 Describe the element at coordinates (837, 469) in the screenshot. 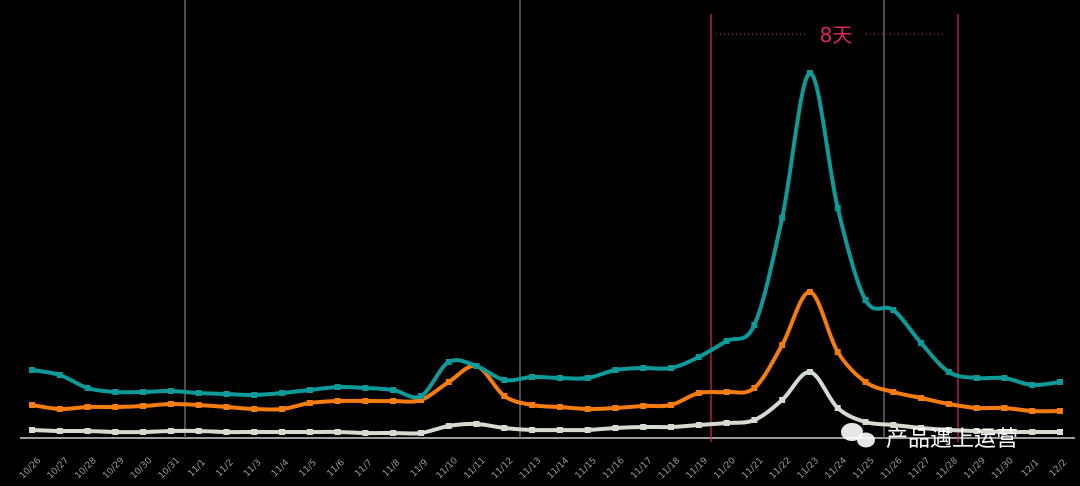

I see `x-tick-label: 11/24` at that location.